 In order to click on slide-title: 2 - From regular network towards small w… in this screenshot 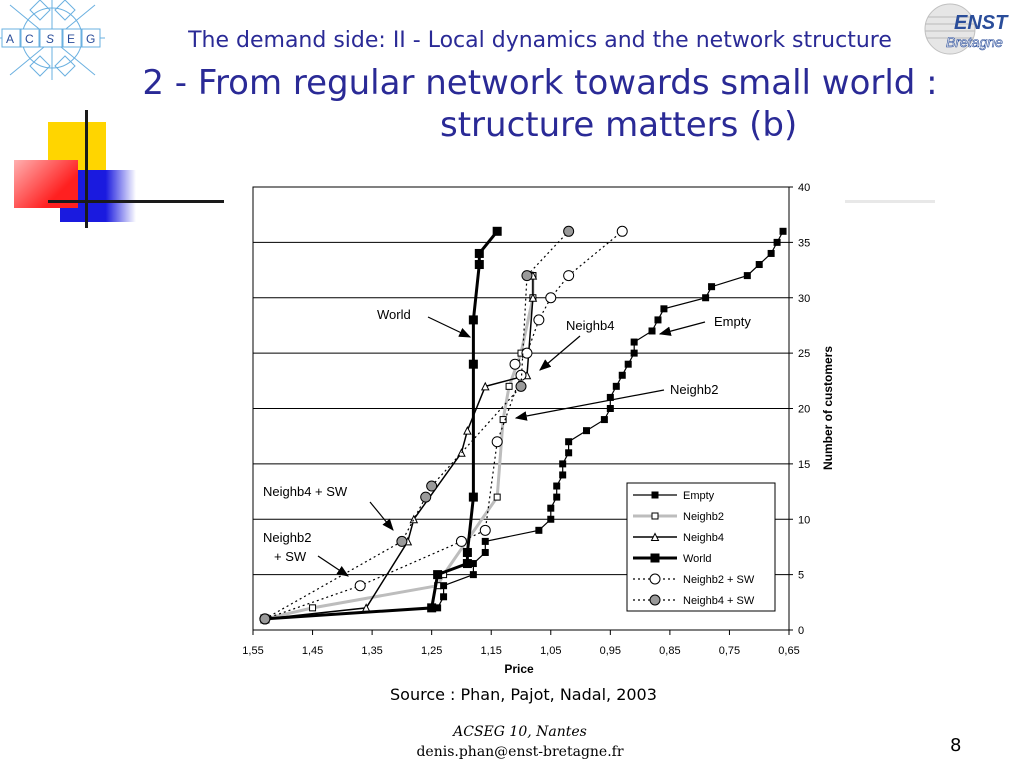, I will do `click(540, 104)`.